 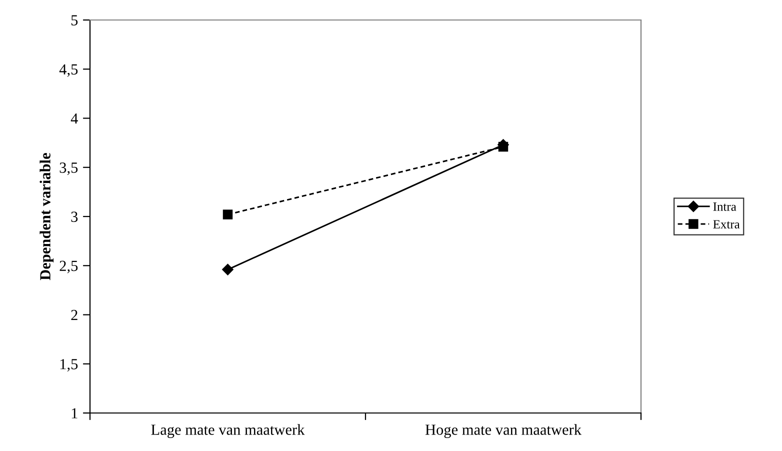 What do you see at coordinates (69, 169) in the screenshot?
I see `y-tick-label: 3,5` at bounding box center [69, 169].